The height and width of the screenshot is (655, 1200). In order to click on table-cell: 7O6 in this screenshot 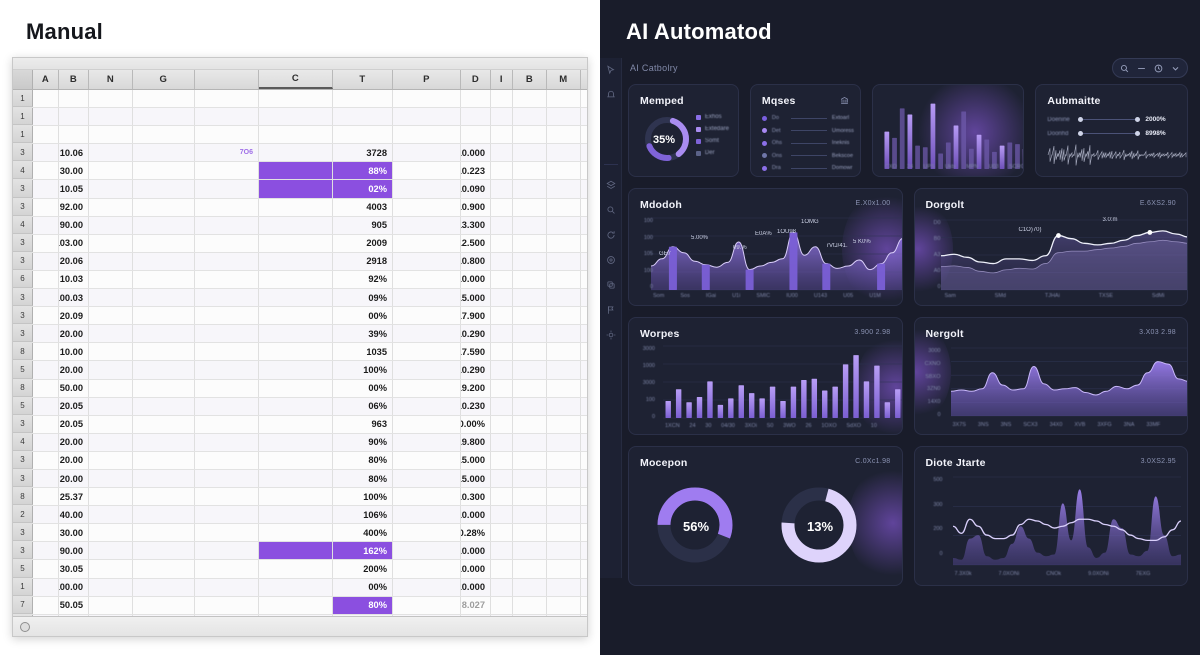, I will do `click(227, 153)`.